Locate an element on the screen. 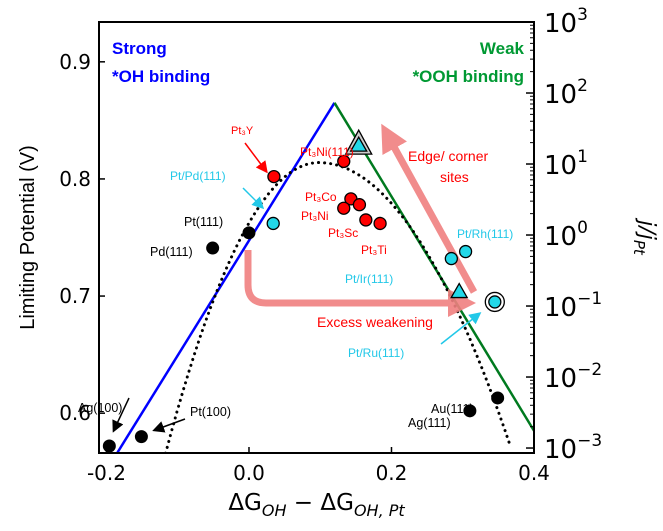 The height and width of the screenshot is (531, 663). point-label: Pt/Rh(111) is located at coordinates (485, 234).